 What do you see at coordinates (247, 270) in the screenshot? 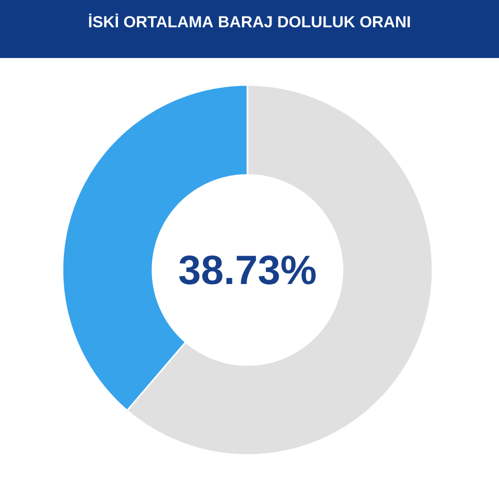
I see `text: 38.73%` at bounding box center [247, 270].